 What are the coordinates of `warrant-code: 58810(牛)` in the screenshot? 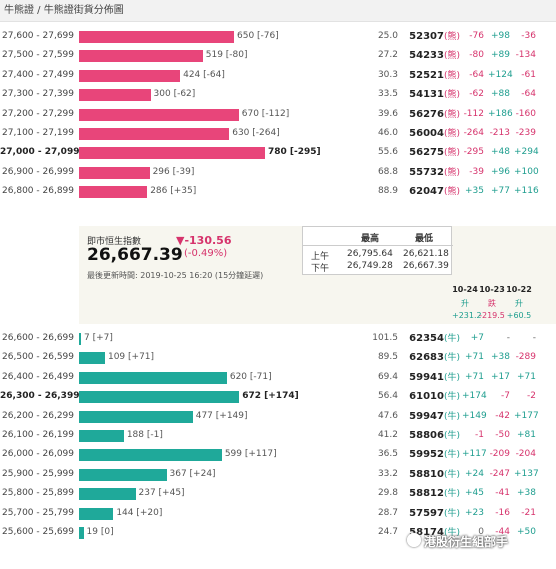 It's located at (431, 475).